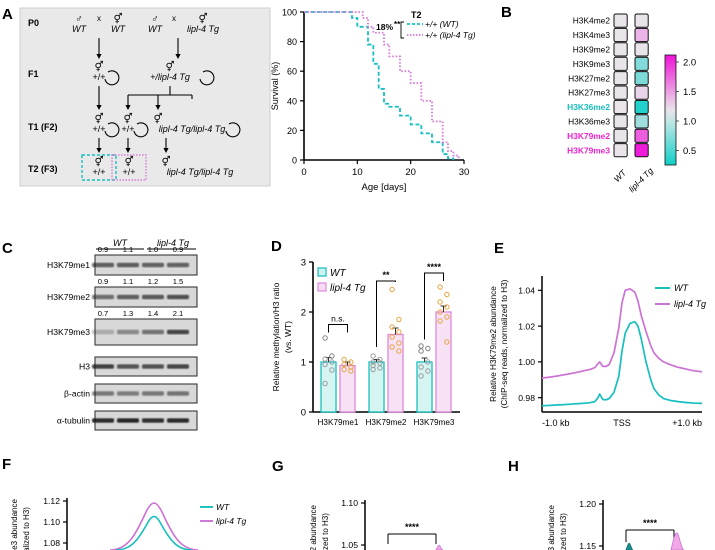 Image resolution: width=715 pixels, height=550 pixels. Describe the element at coordinates (51, 543) in the screenshot. I see `panel-f-ytick: 1.08` at that location.